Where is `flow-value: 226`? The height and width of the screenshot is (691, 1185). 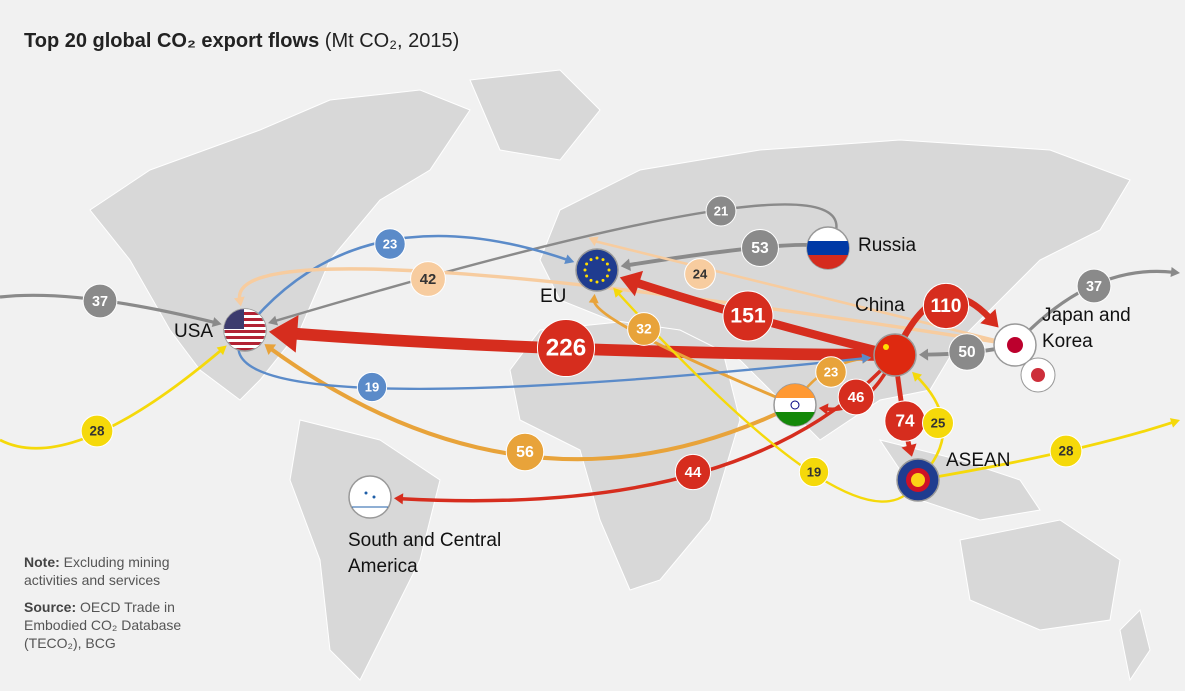 flow-value: 226 is located at coordinates (566, 347).